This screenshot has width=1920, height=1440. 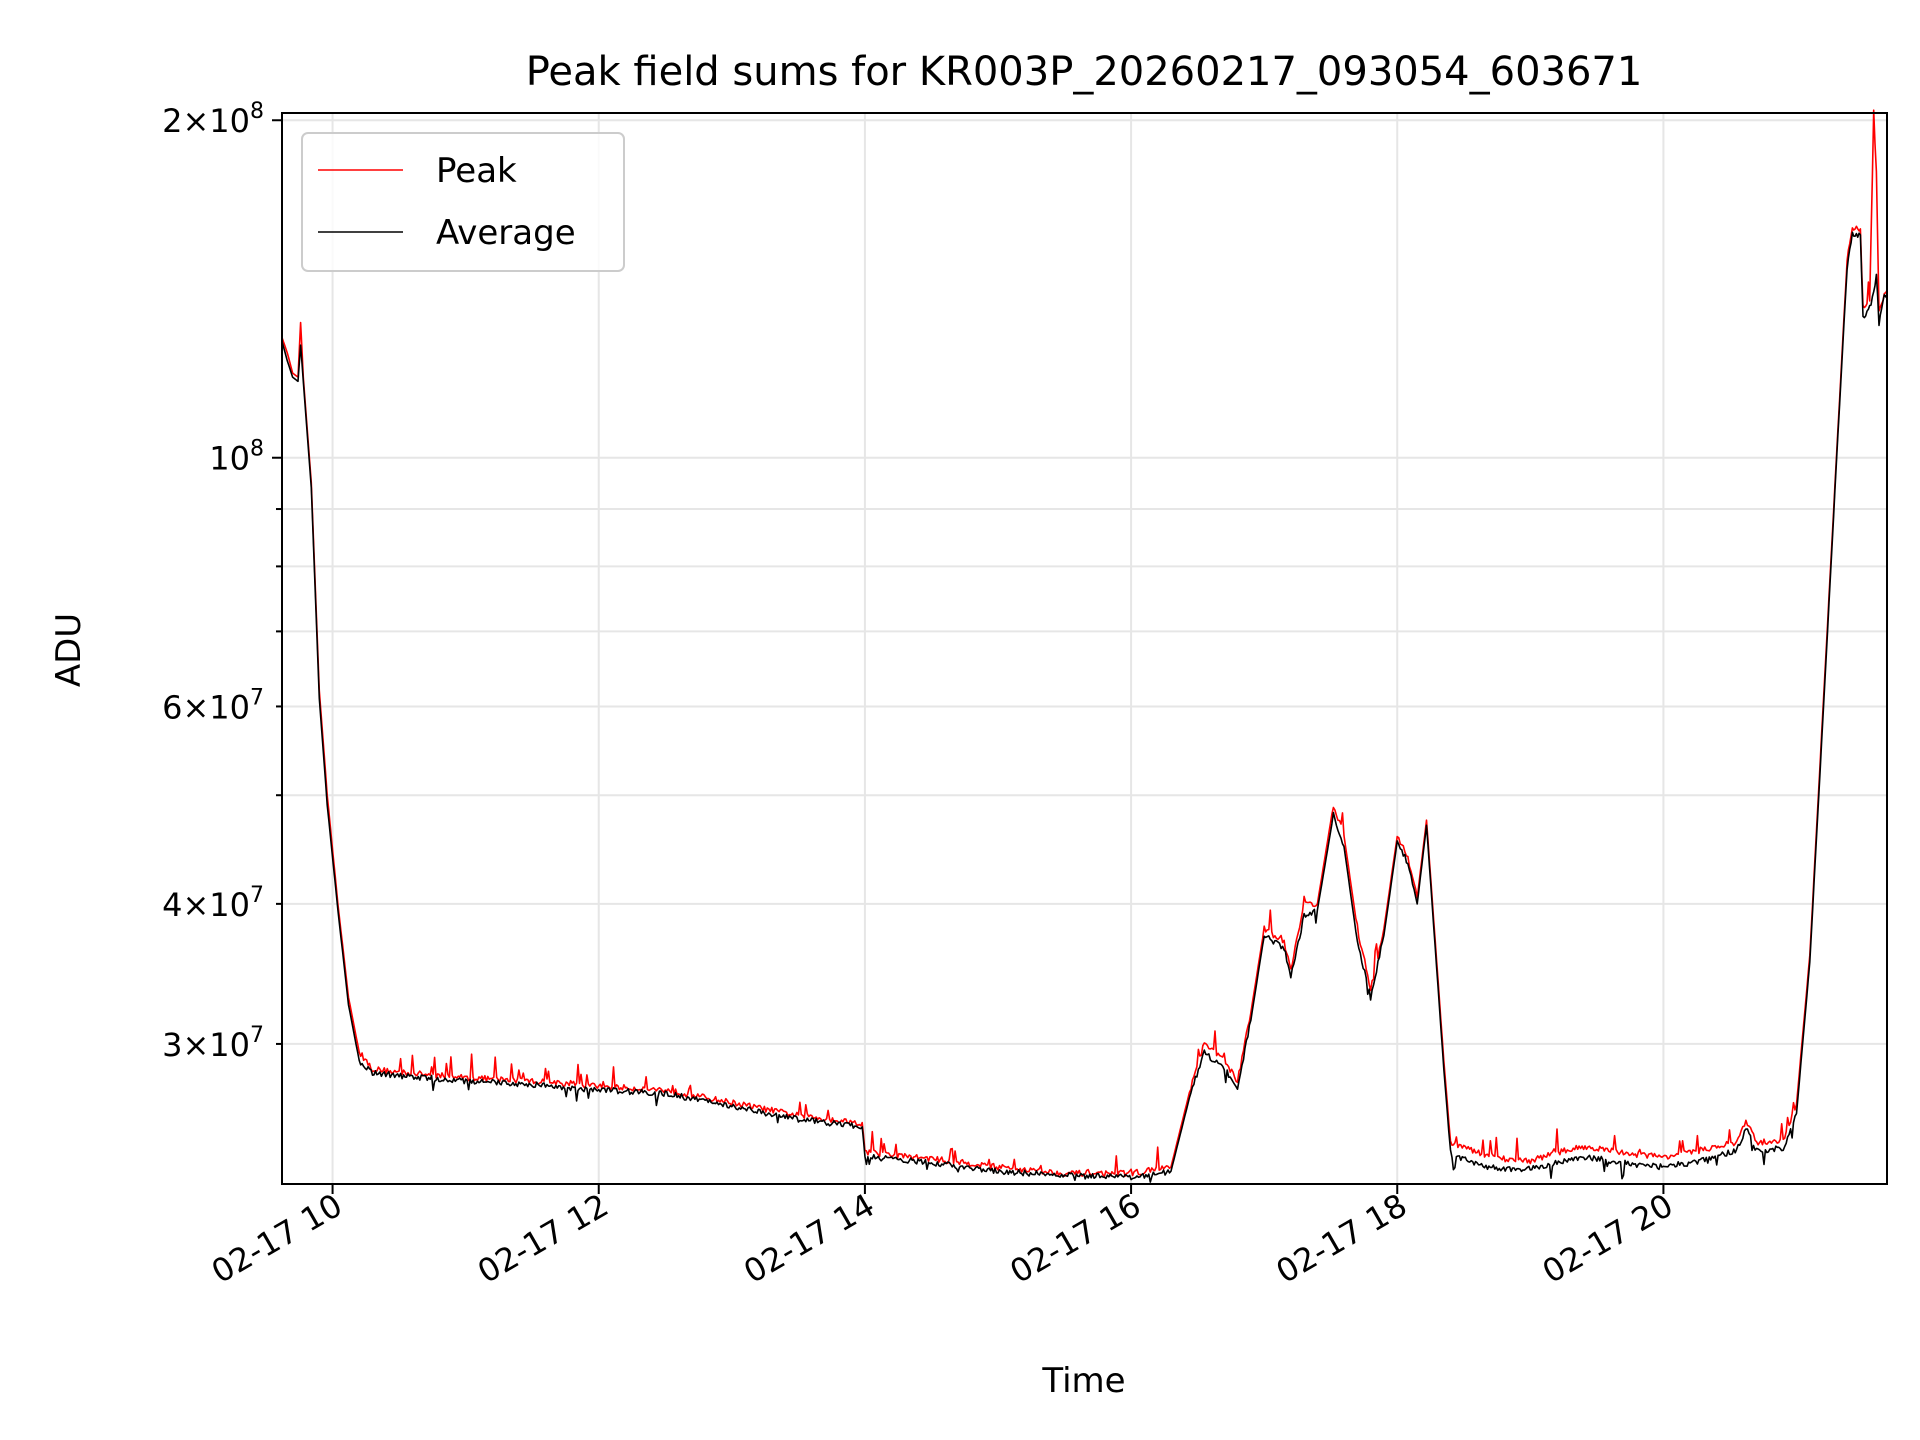 What do you see at coordinates (236, 457) in the screenshot?
I see `y-major-tick-label: 108` at bounding box center [236, 457].